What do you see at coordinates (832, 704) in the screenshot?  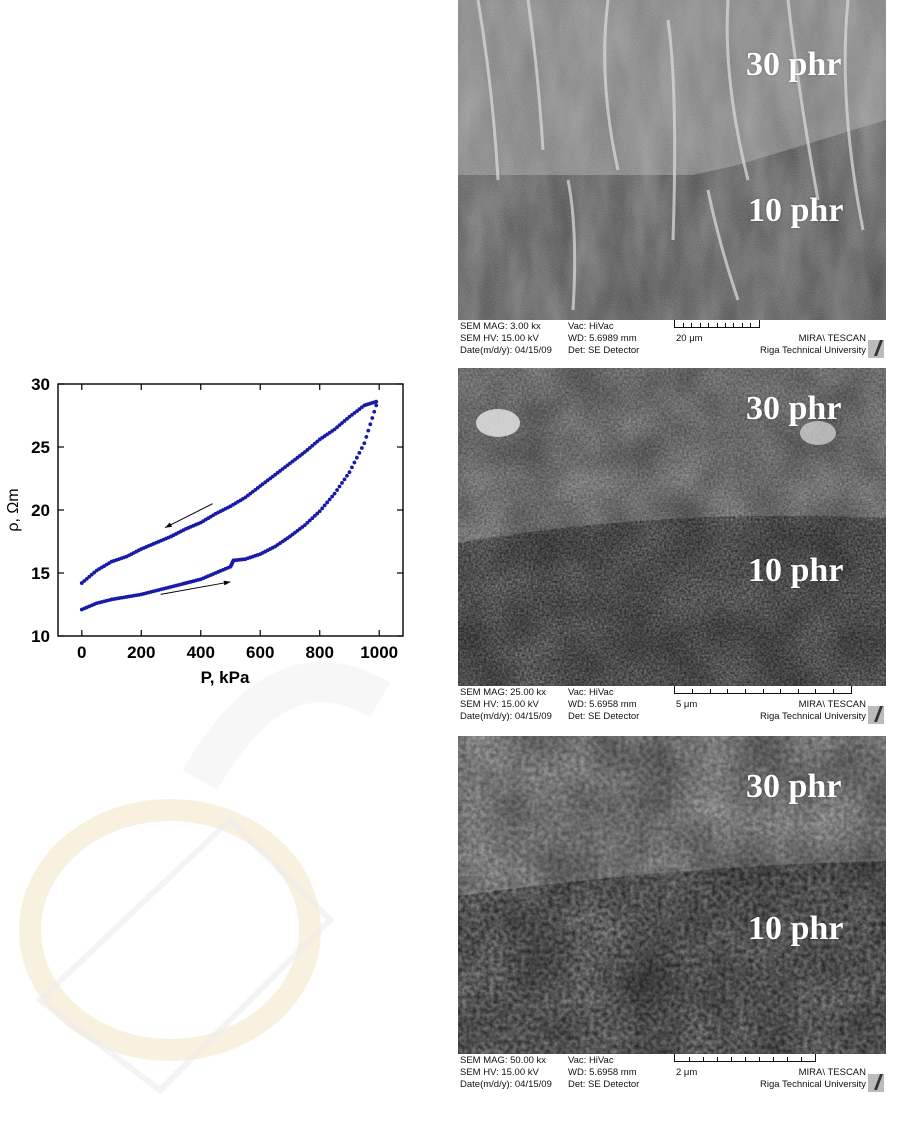 I see `university-name: MIRA\ TESCAN` at bounding box center [832, 704].